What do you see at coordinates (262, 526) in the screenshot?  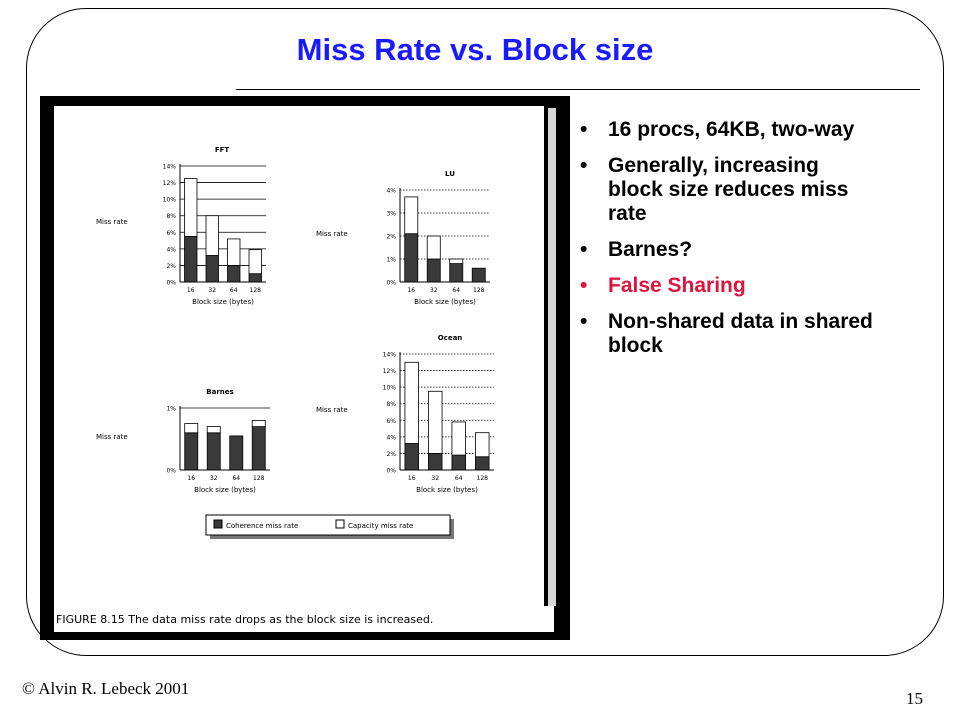 I see `legend-label-coherence: Coherence miss rate` at bounding box center [262, 526].